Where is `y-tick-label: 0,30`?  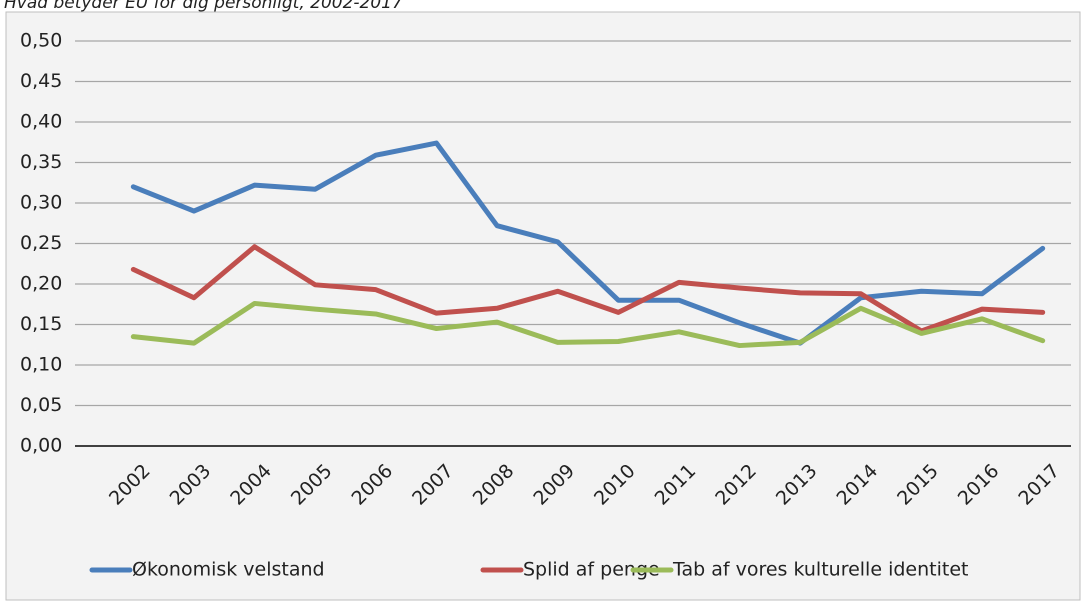 y-tick-label: 0,30 is located at coordinates (41, 203).